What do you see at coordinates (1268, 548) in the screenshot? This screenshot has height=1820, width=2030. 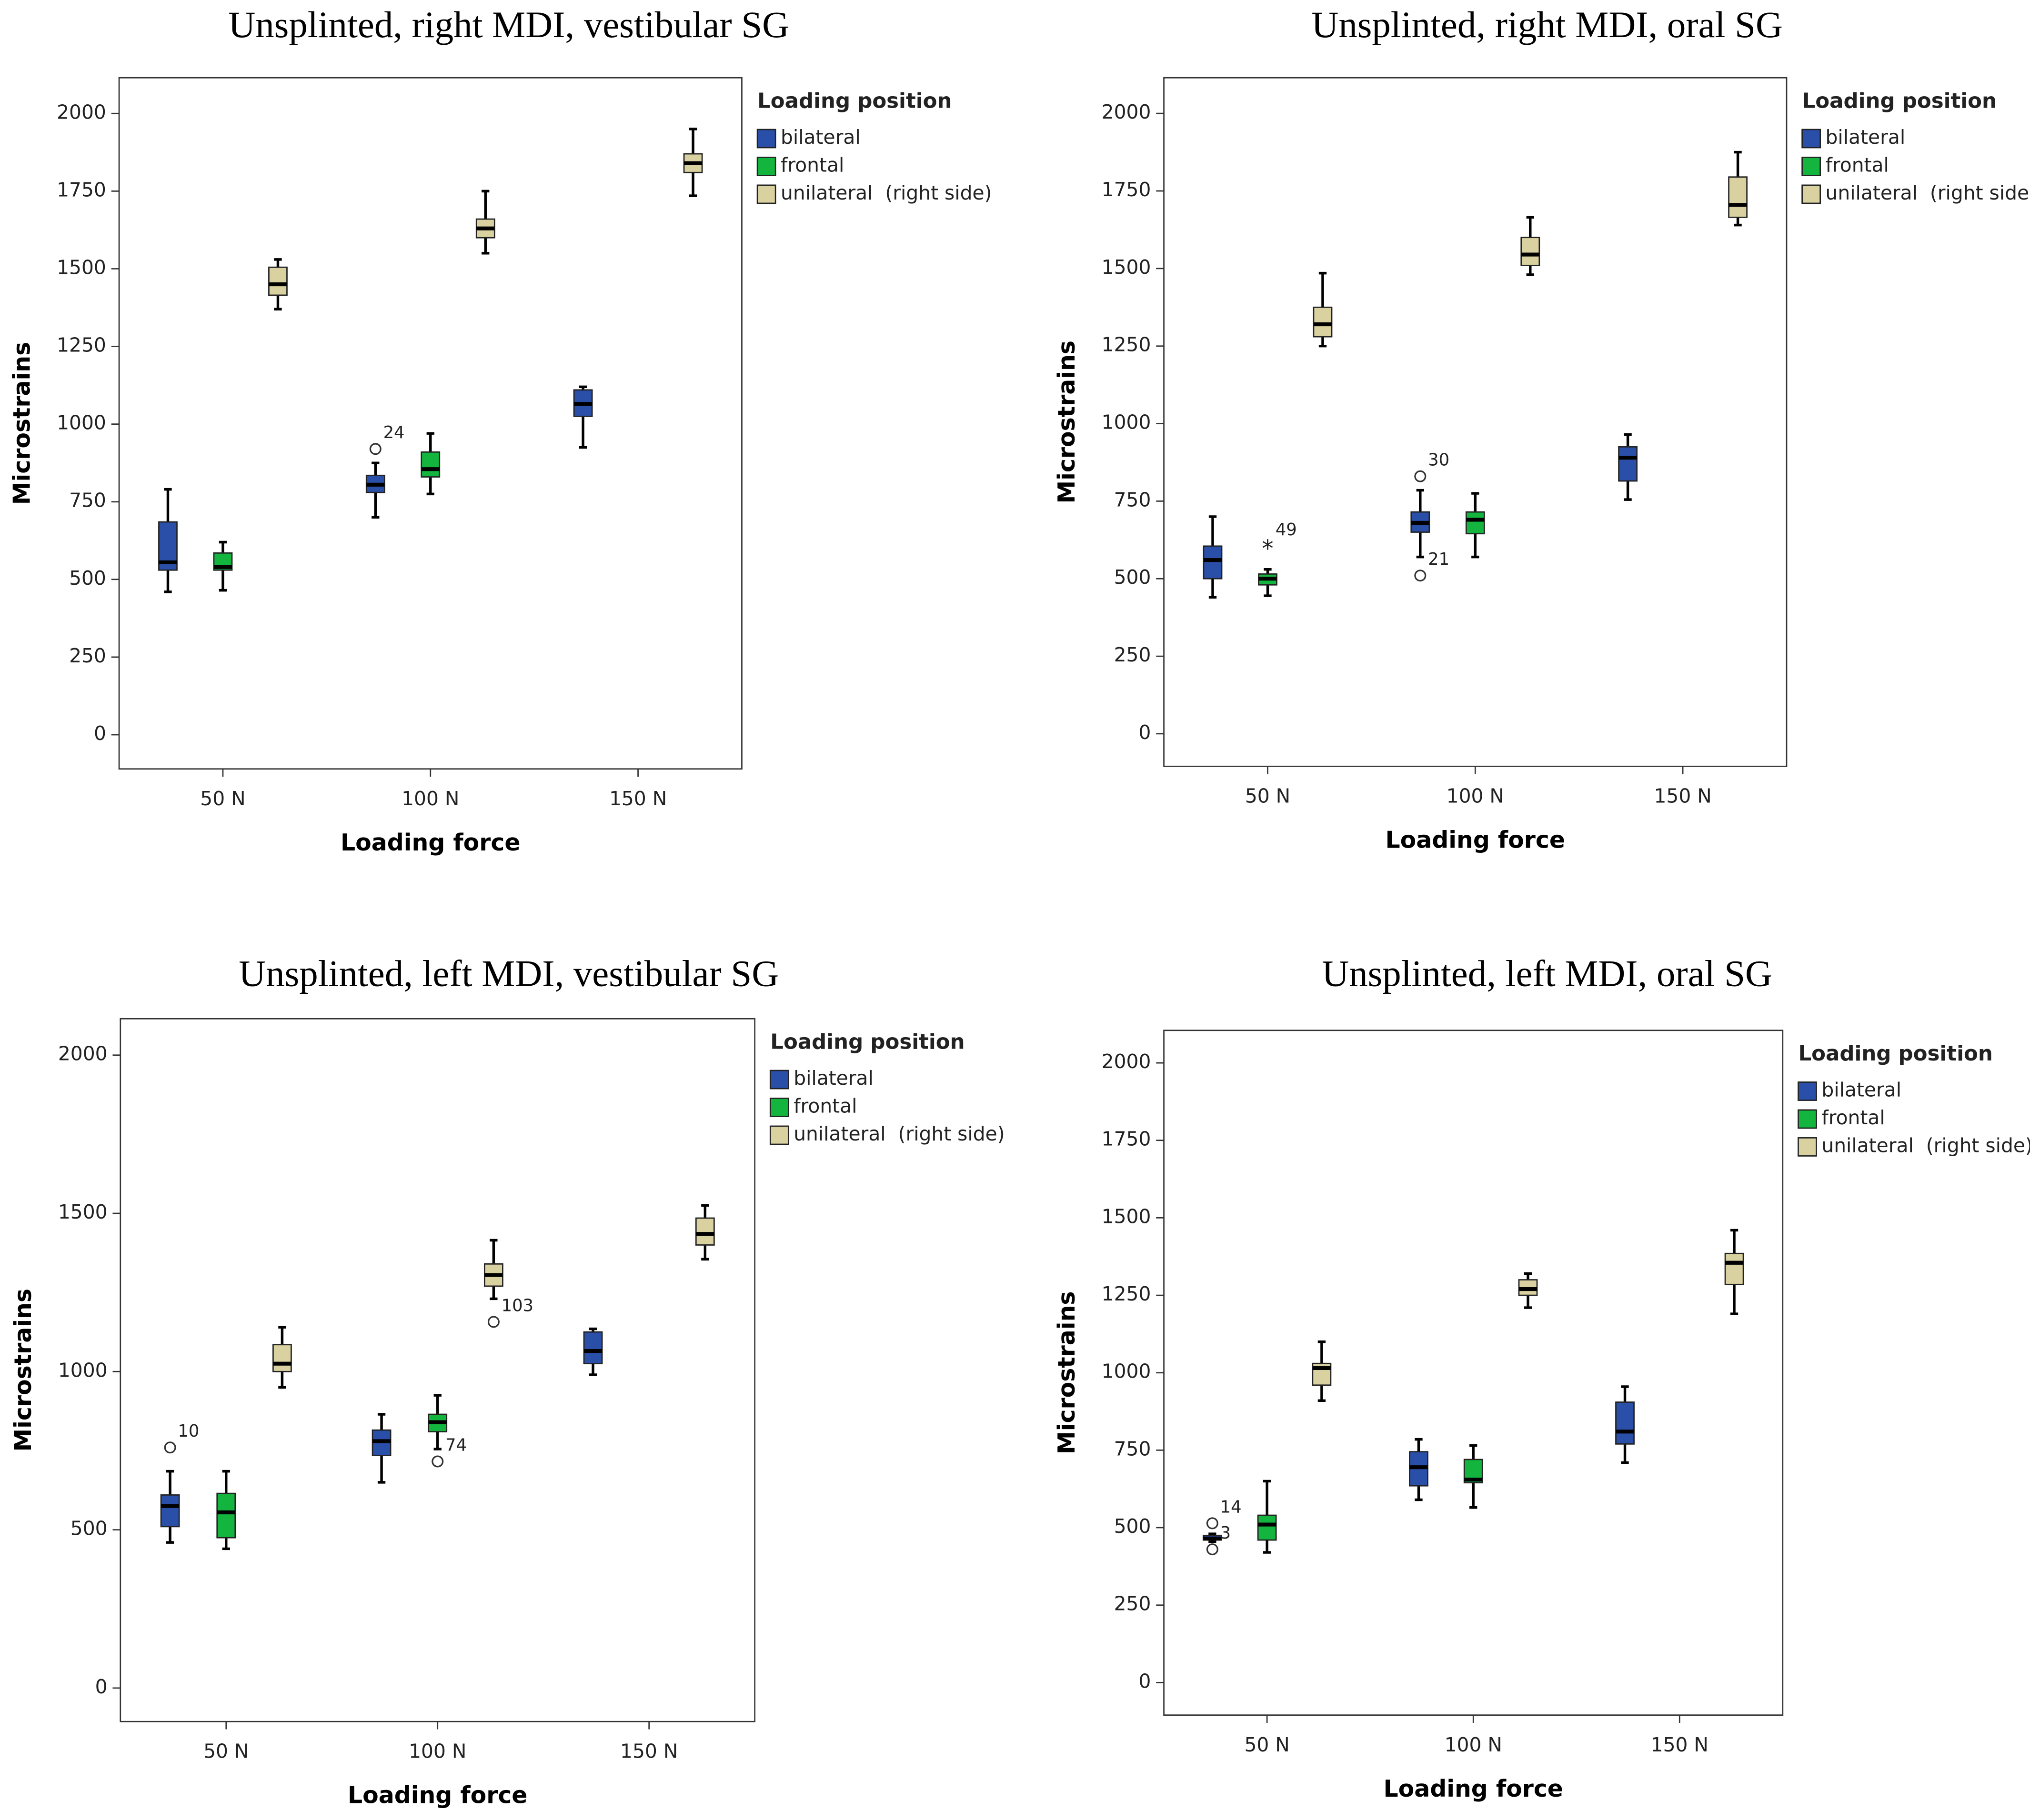 I see `outlier: *` at bounding box center [1268, 548].